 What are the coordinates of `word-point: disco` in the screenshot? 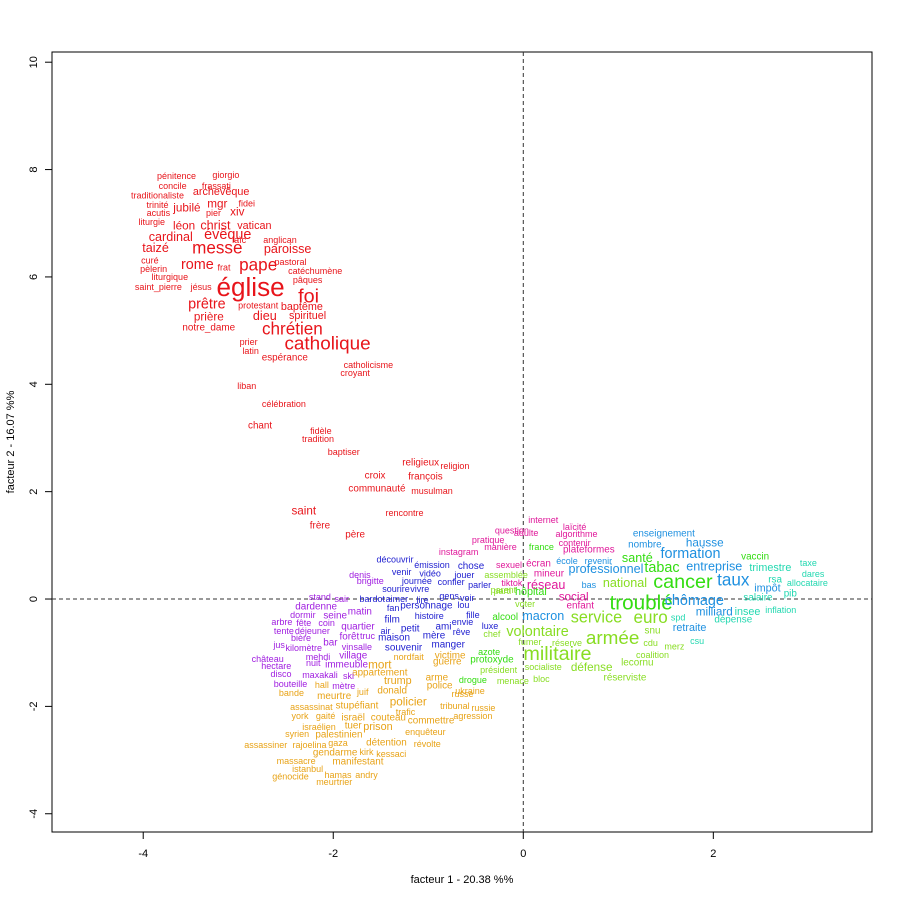 It's located at (280, 674).